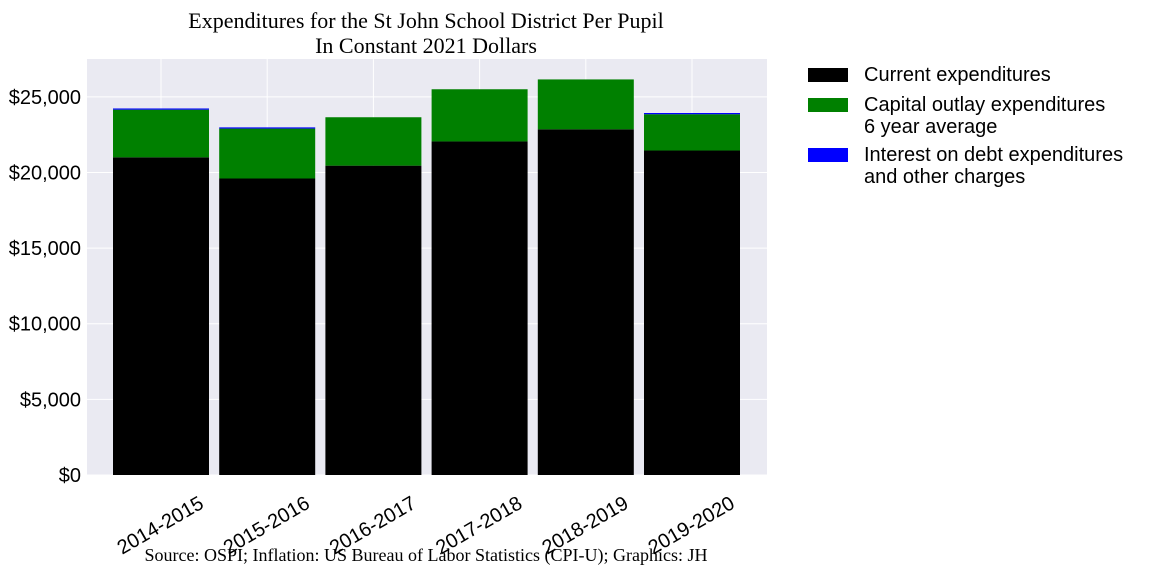 The image size is (1152, 576). What do you see at coordinates (45, 325) in the screenshot?
I see `y-tick-label: $10,000` at bounding box center [45, 325].